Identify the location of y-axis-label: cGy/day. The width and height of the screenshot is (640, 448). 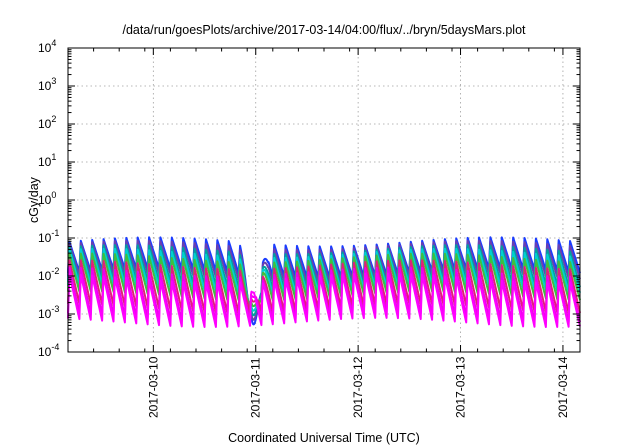
(34, 199).